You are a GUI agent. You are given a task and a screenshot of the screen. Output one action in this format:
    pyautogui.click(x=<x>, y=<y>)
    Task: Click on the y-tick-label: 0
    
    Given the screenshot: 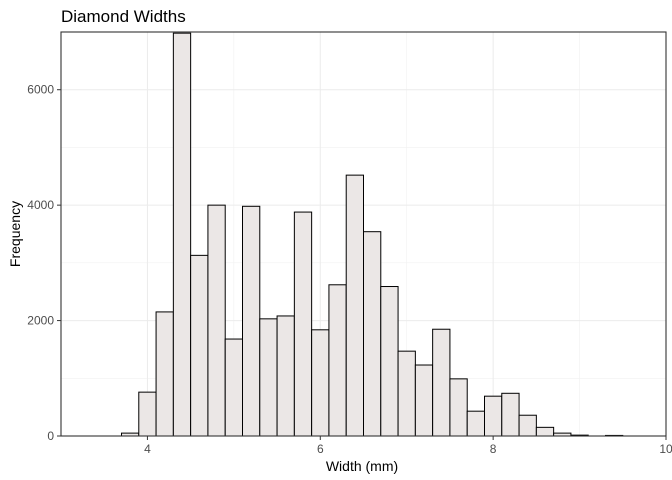 What is the action you would take?
    pyautogui.click(x=50, y=436)
    